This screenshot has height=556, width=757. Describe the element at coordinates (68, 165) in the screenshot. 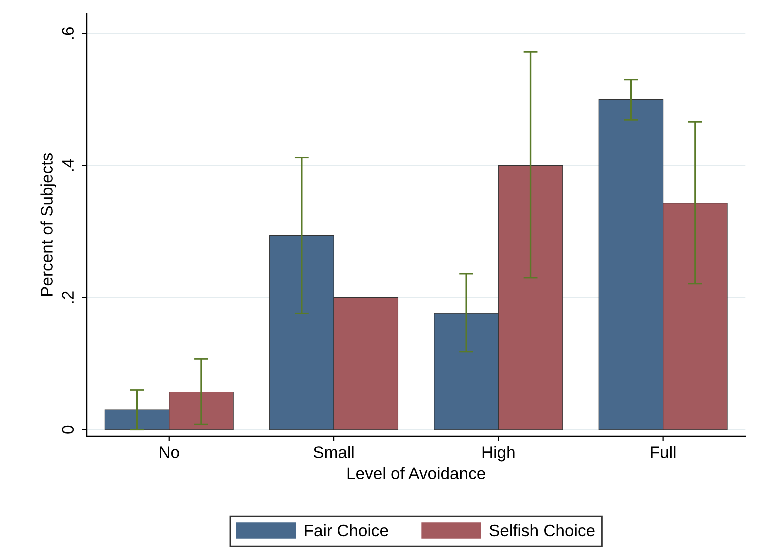

I see `y-tick-label: .4` at that location.